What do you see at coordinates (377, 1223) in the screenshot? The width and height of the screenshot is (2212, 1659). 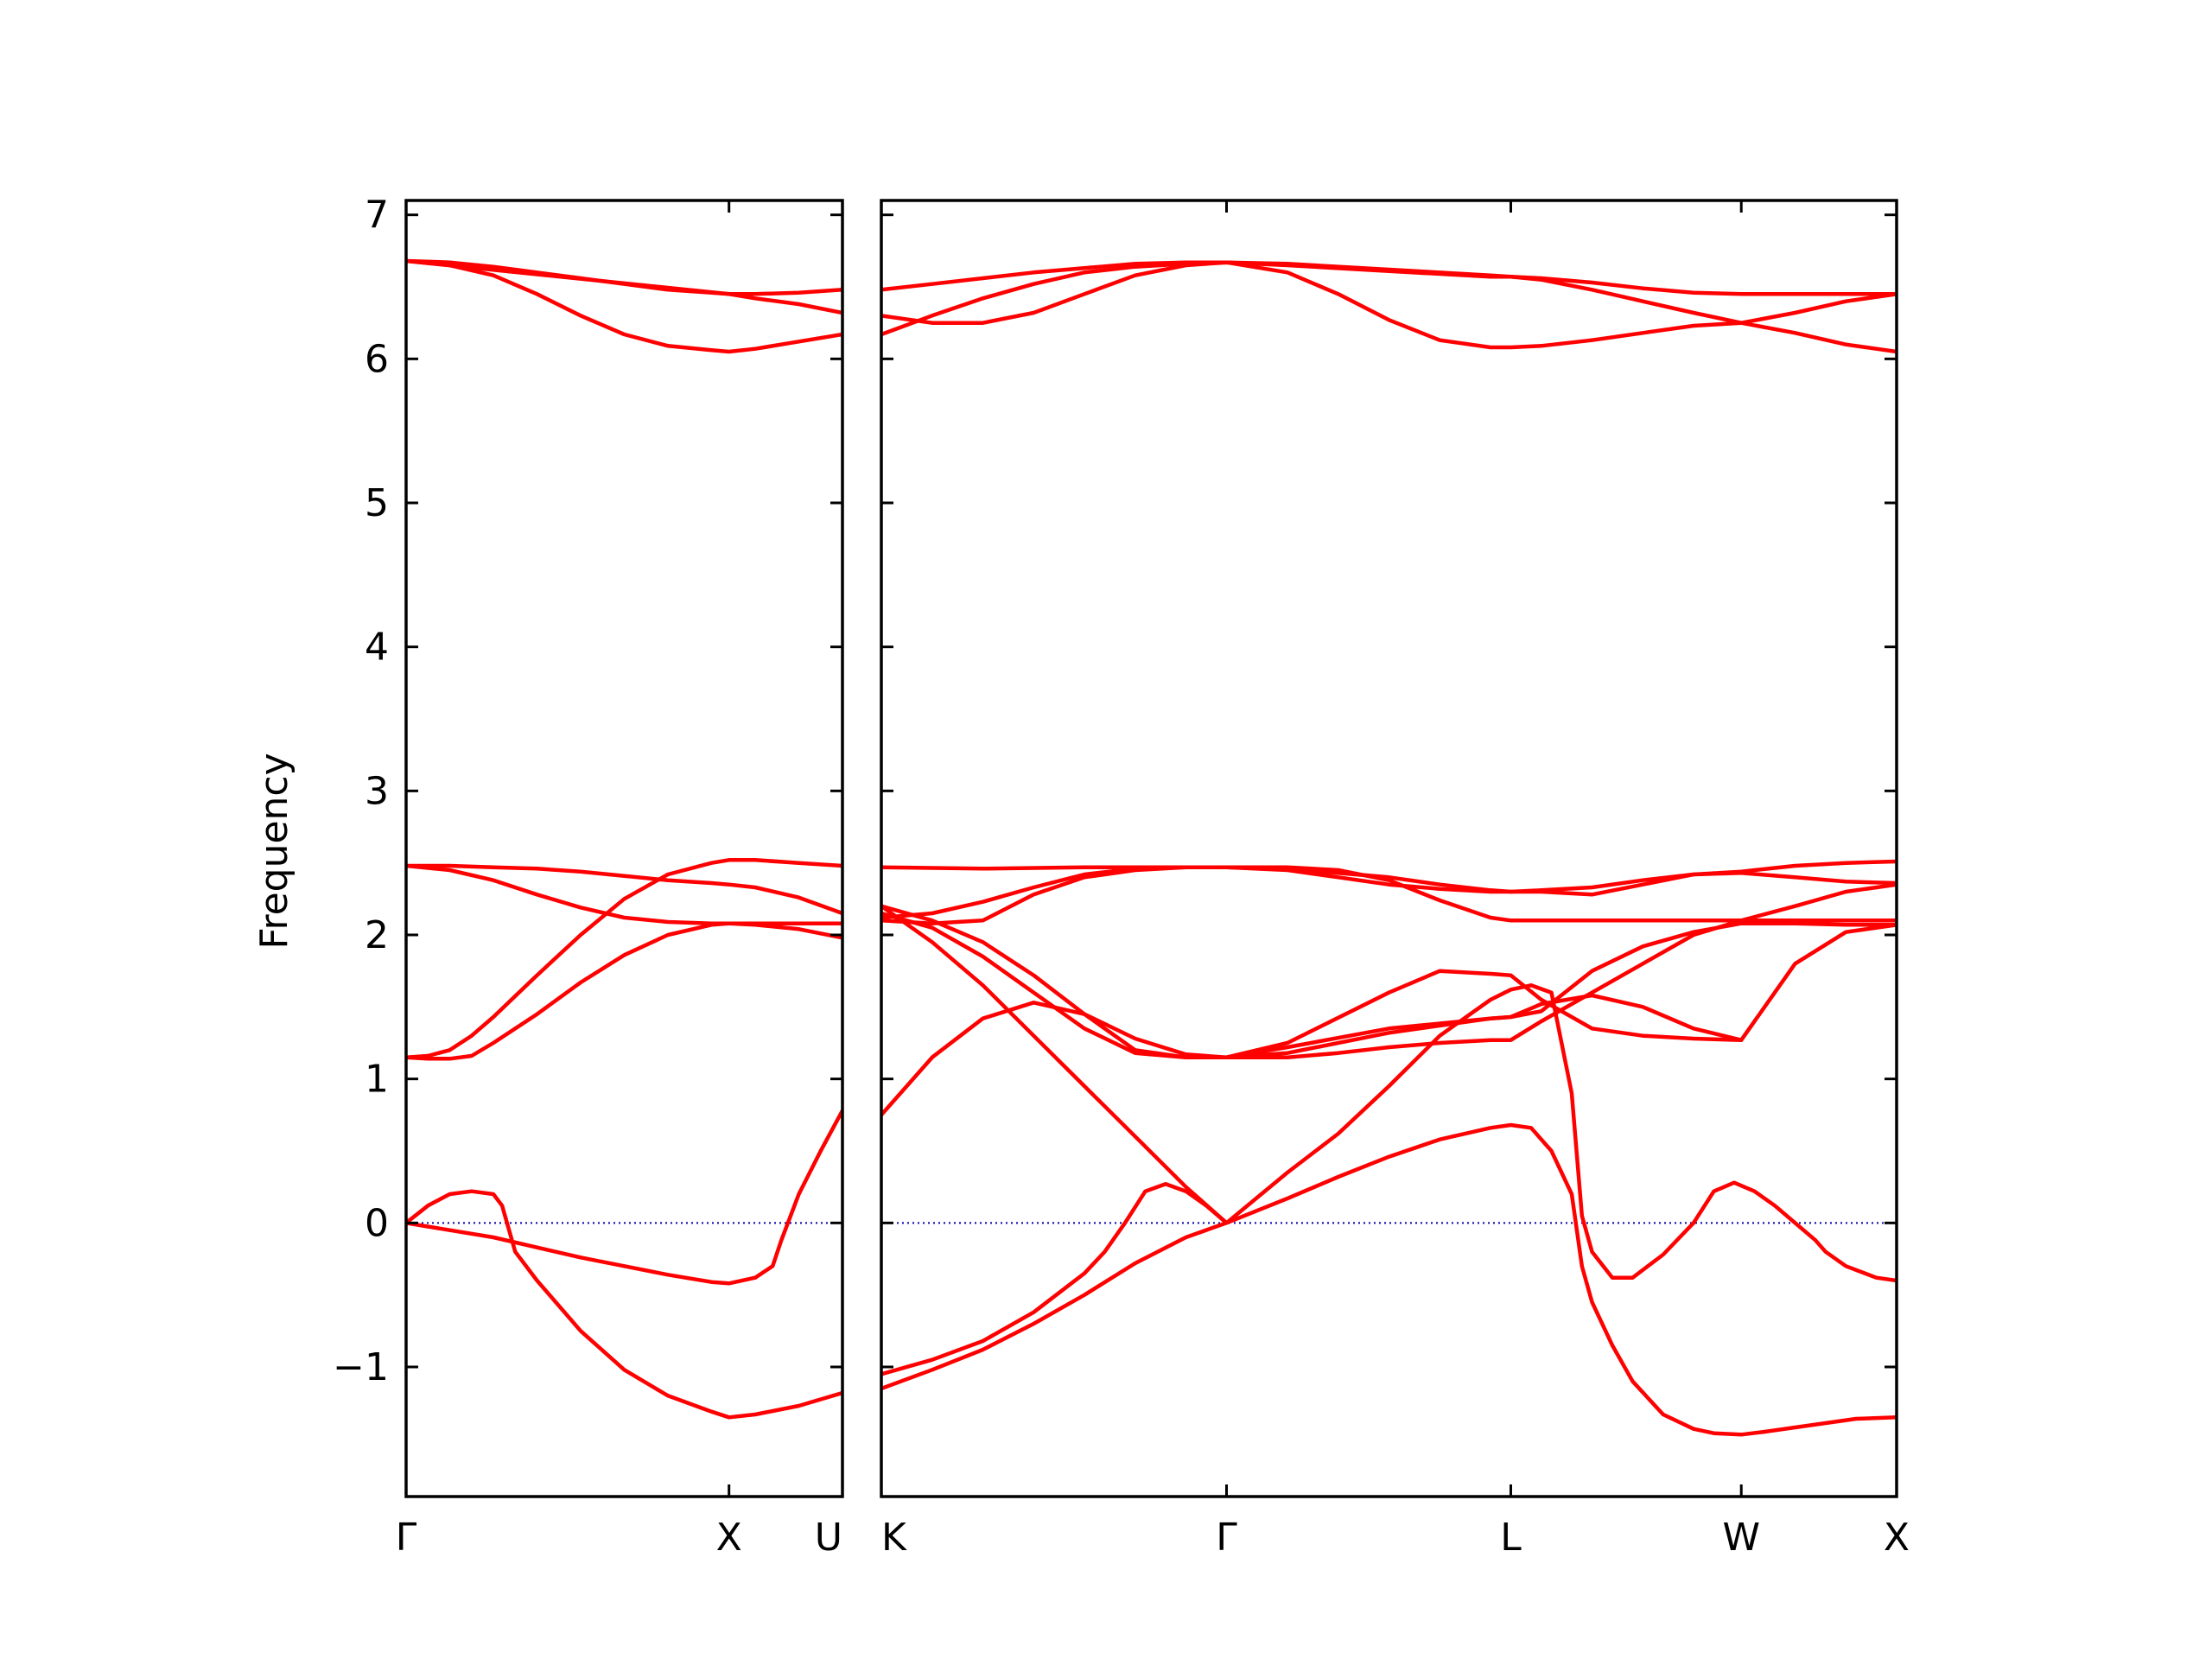 I see `y-tick-label: 0` at bounding box center [377, 1223].